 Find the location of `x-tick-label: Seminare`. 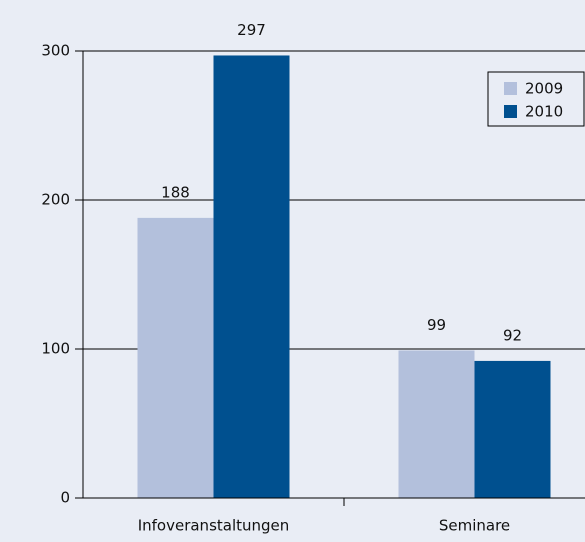

x-tick-label: Seminare is located at coordinates (474, 526).